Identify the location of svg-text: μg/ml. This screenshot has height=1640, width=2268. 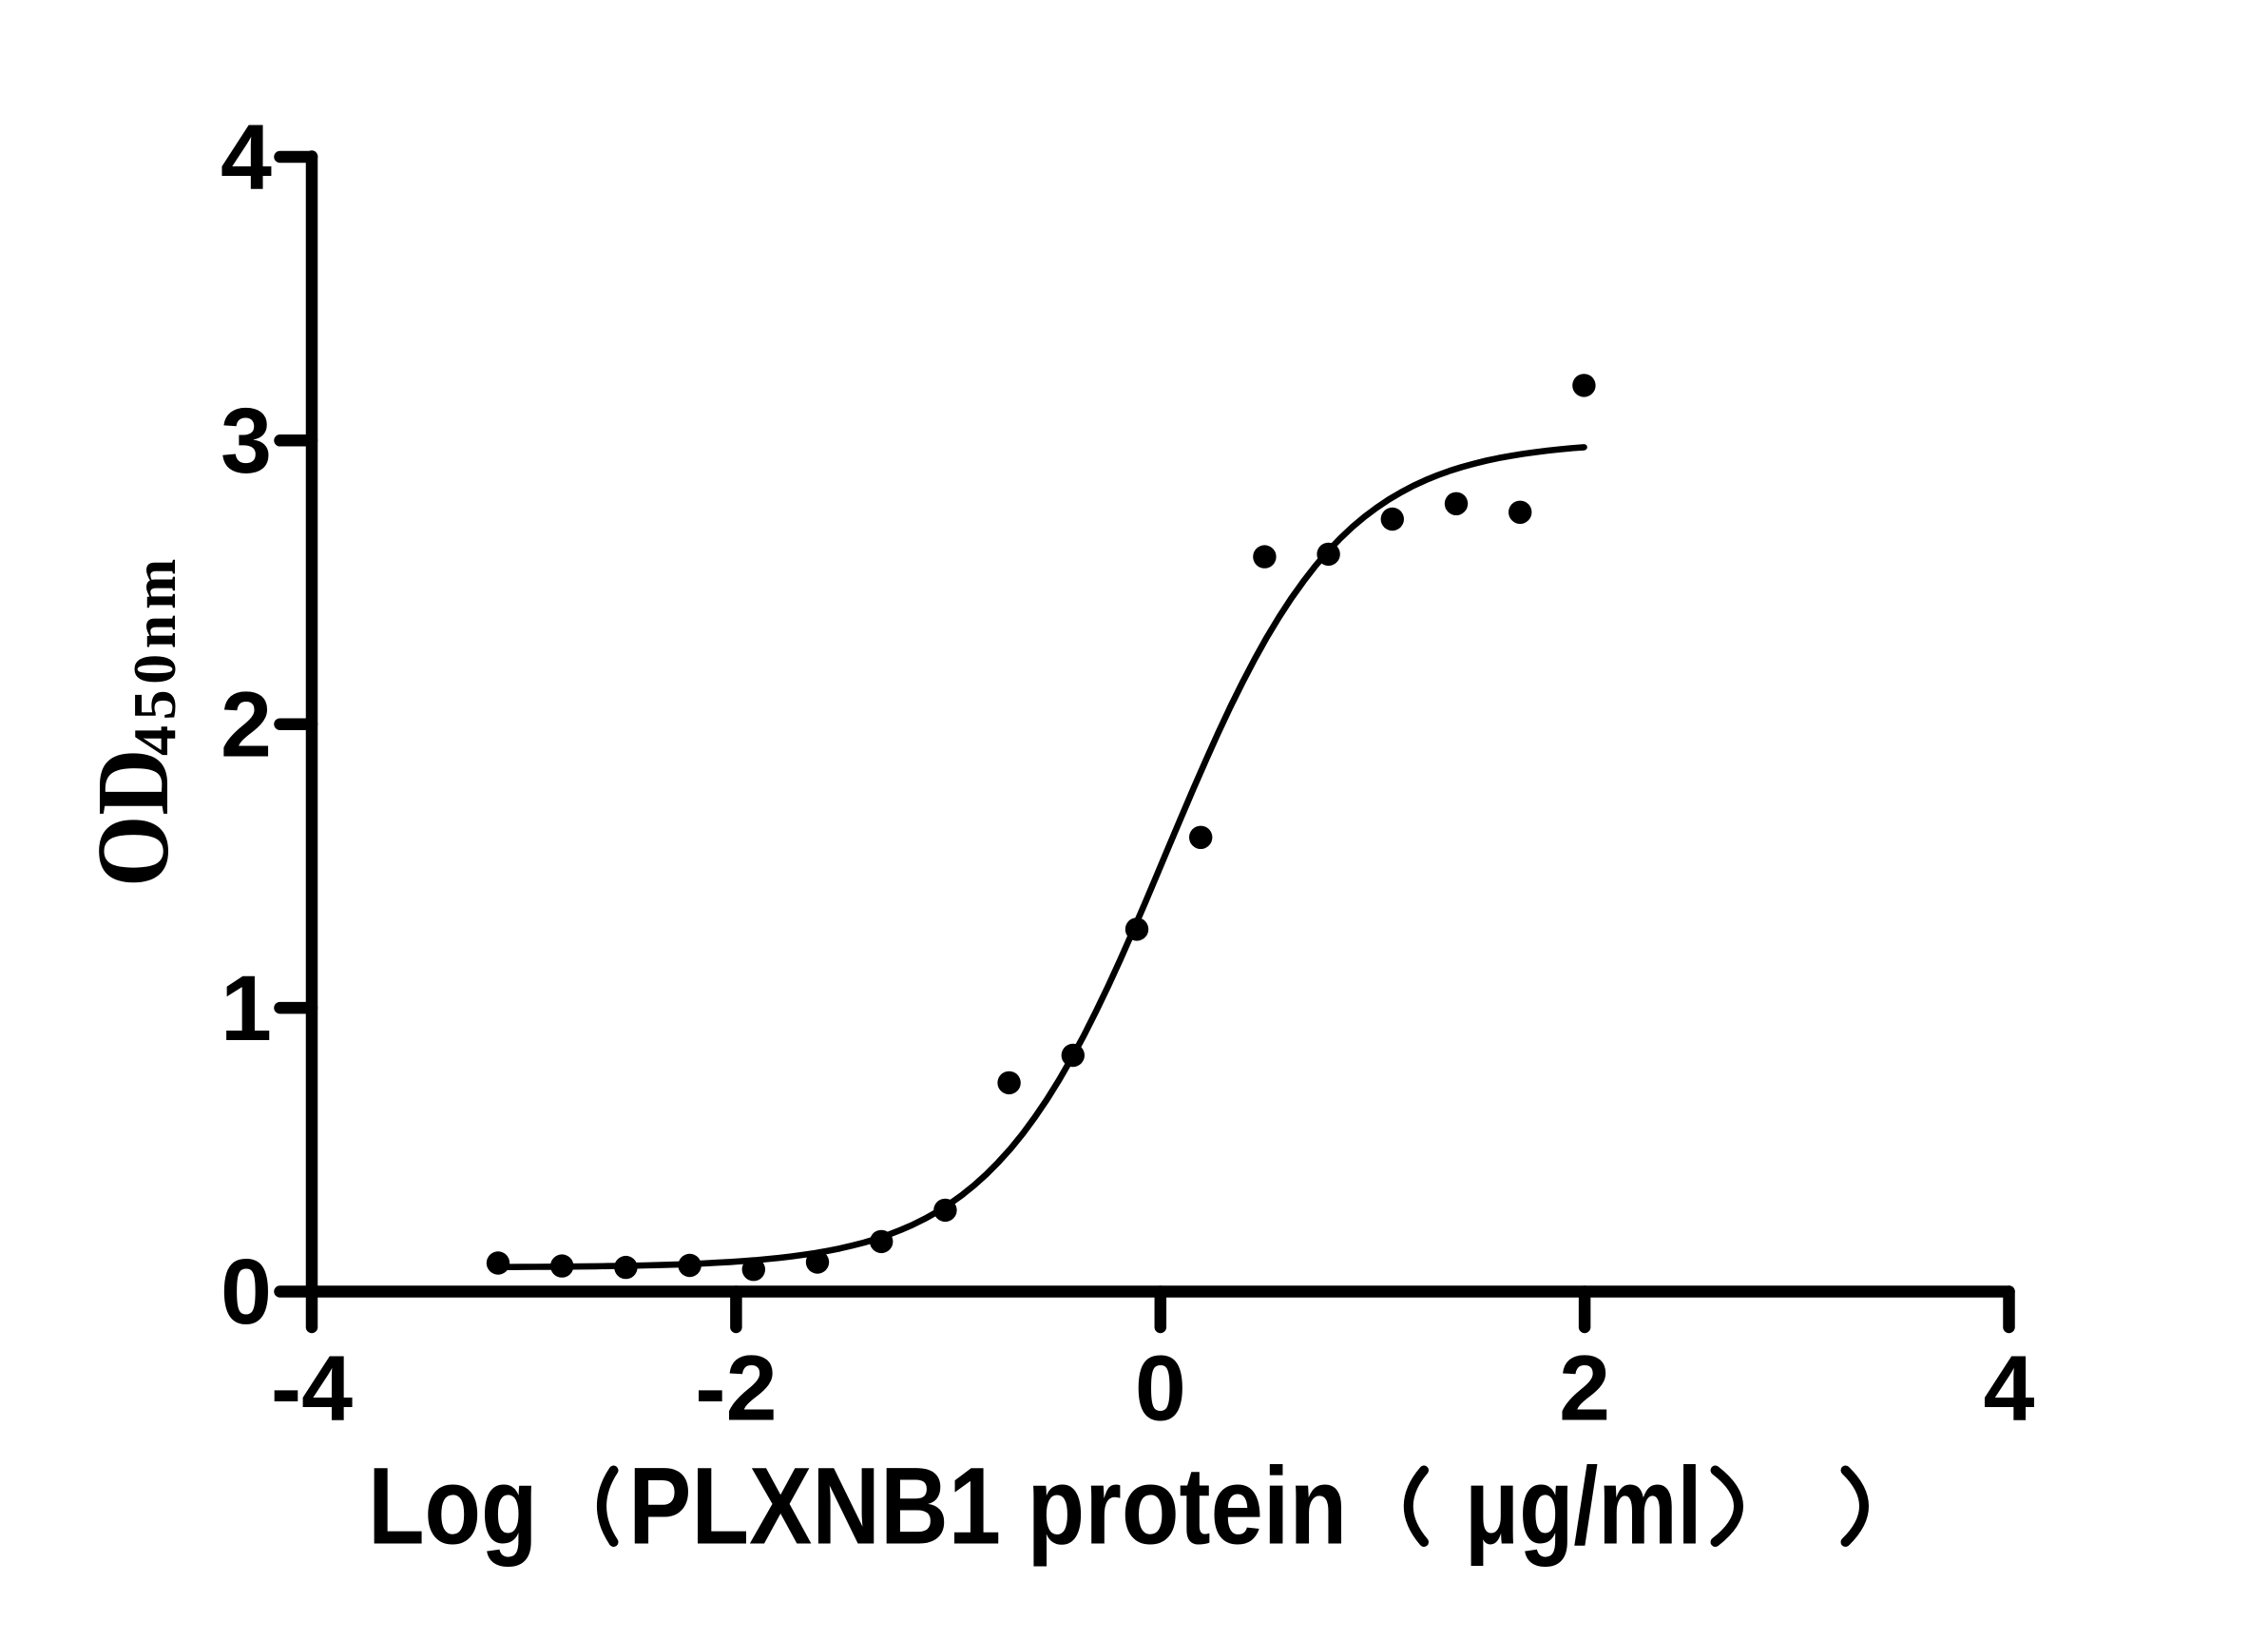
(1583, 1506).